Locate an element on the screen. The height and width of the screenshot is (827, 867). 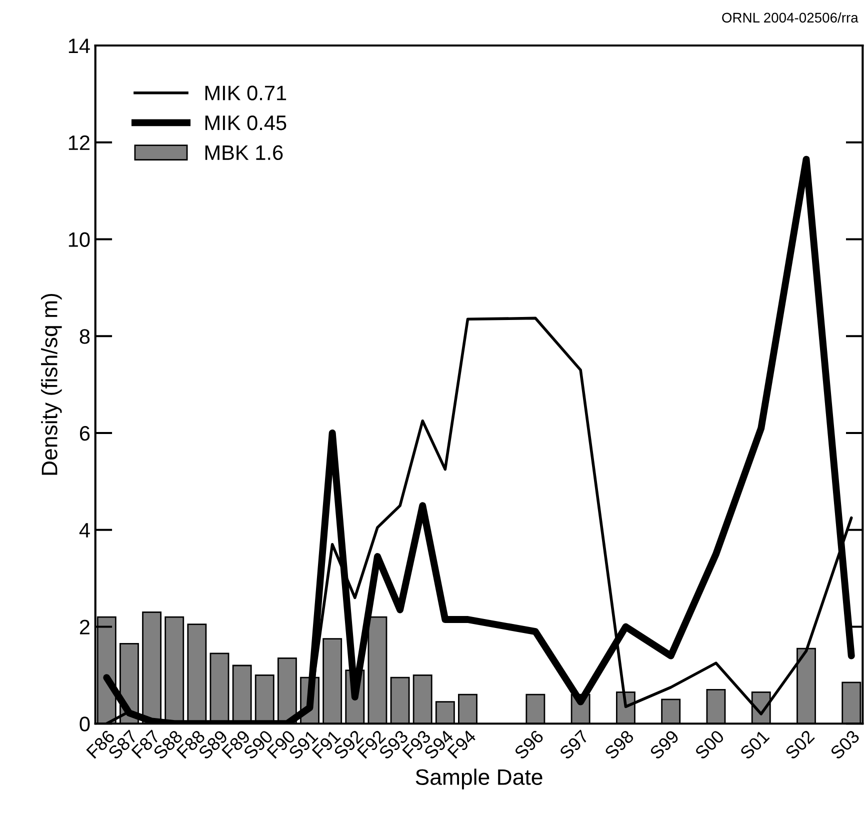
x-tick-label: S97 is located at coordinates (574, 744).